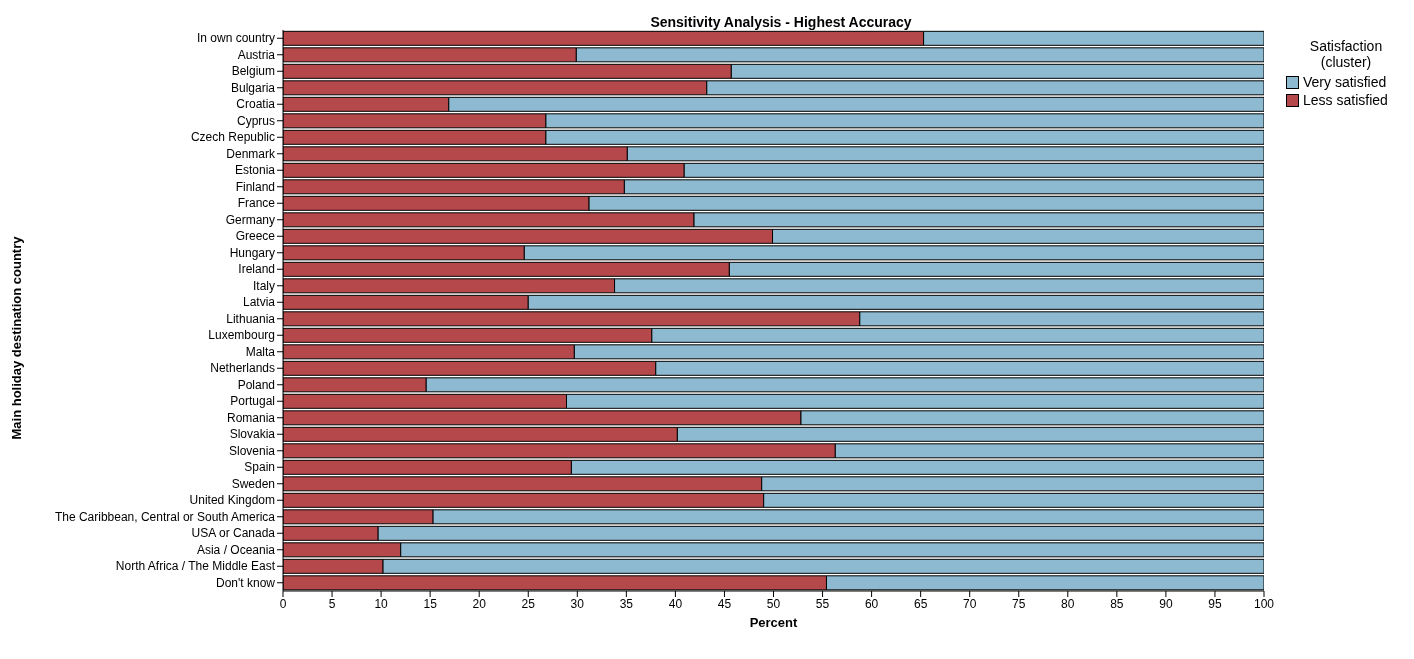 This screenshot has height=659, width=1414. What do you see at coordinates (255, 236) in the screenshot?
I see `y-tick-label: Greece` at bounding box center [255, 236].